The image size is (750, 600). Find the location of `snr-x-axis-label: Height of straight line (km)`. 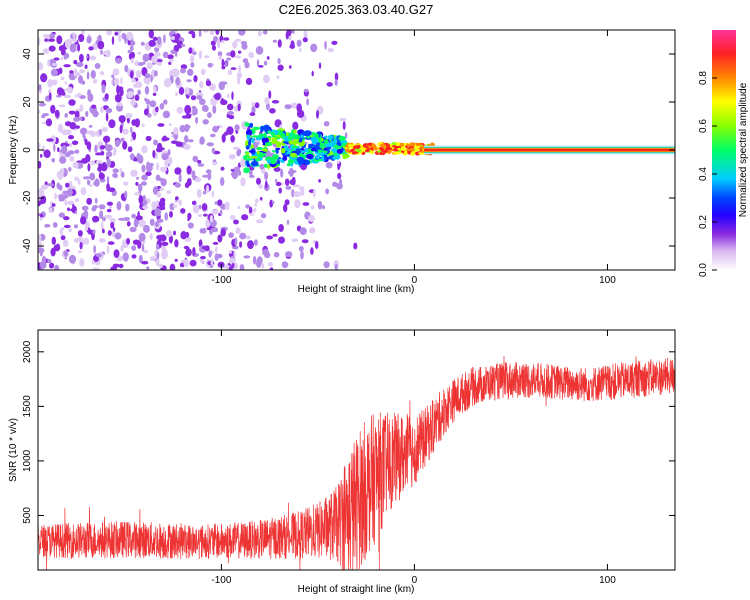

snr-x-axis-label: Height of straight line (km) is located at coordinates (356, 589).